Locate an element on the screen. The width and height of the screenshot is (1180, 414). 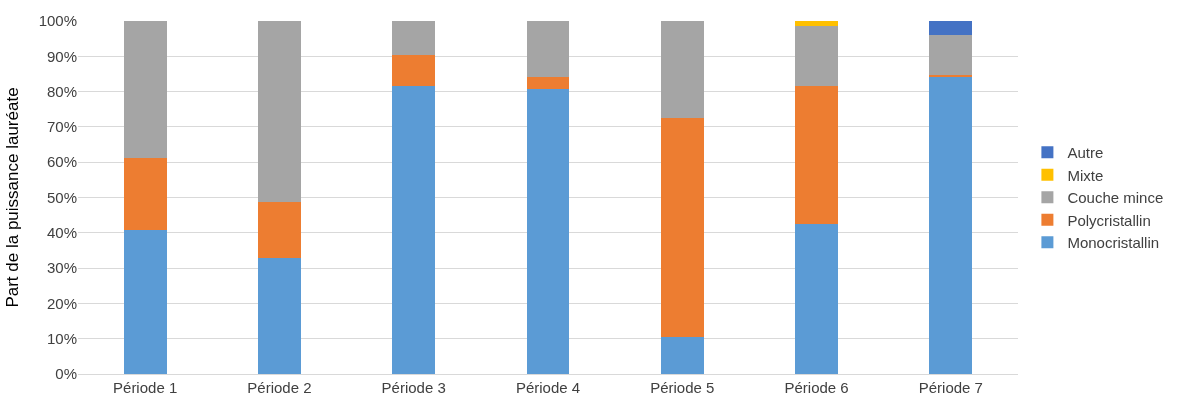
y-tick-label: 70% is located at coordinates (61, 127).